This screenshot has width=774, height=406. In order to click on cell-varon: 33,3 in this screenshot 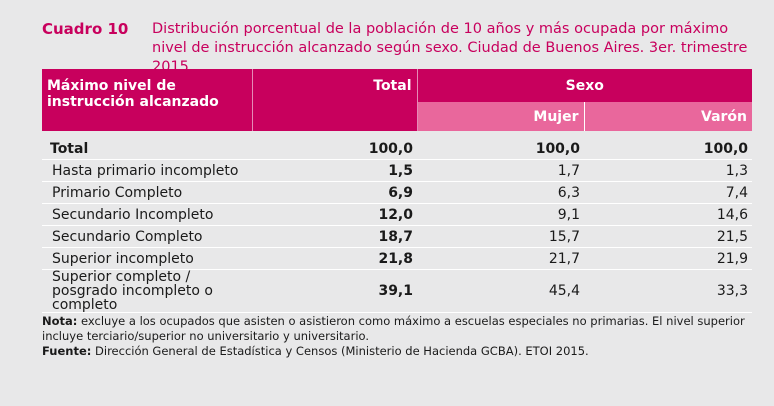, I will do `click(668, 291)`.